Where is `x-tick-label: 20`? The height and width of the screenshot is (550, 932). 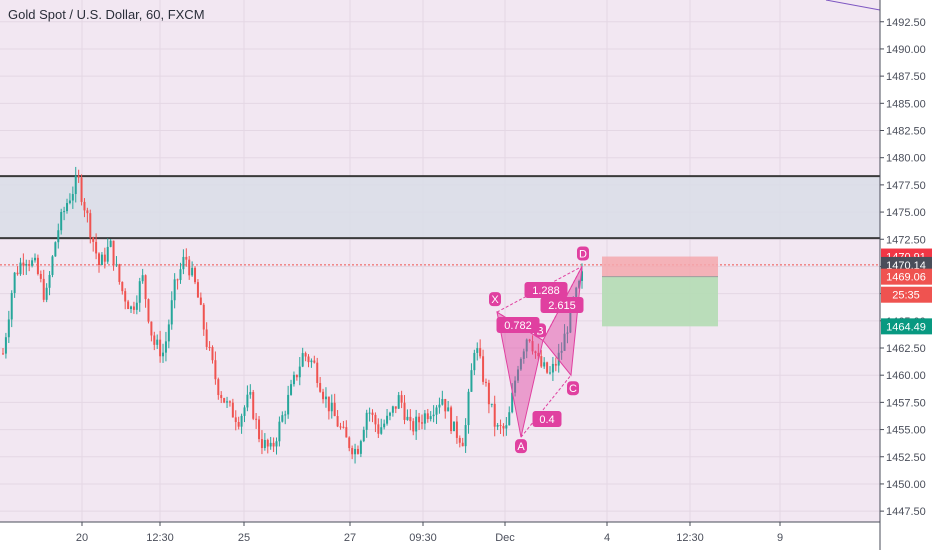 x-tick-label: 20 is located at coordinates (82, 538).